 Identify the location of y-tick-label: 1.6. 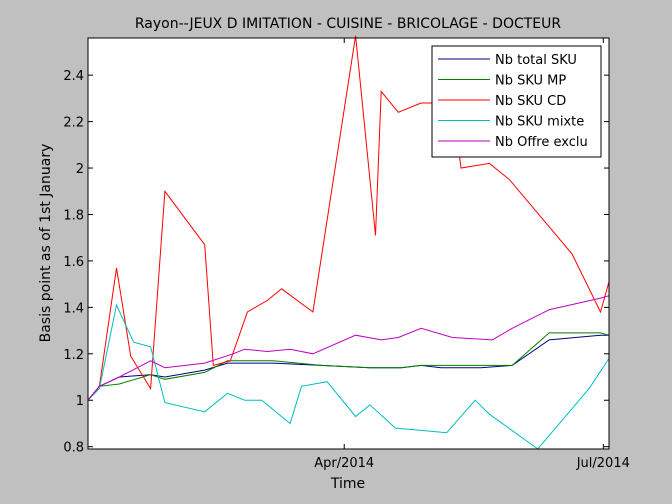
(73, 262).